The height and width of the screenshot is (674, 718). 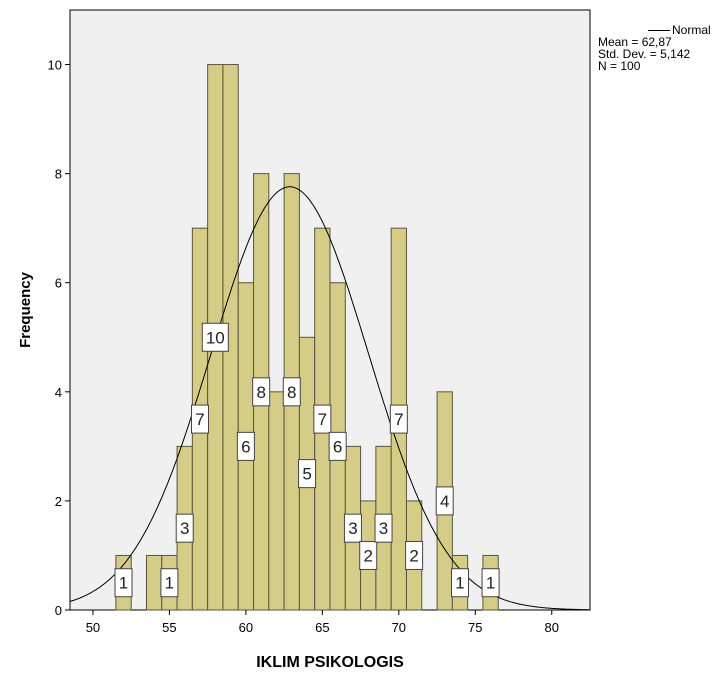 I want to click on y-tick-label-10: 10, so click(x=55, y=65).